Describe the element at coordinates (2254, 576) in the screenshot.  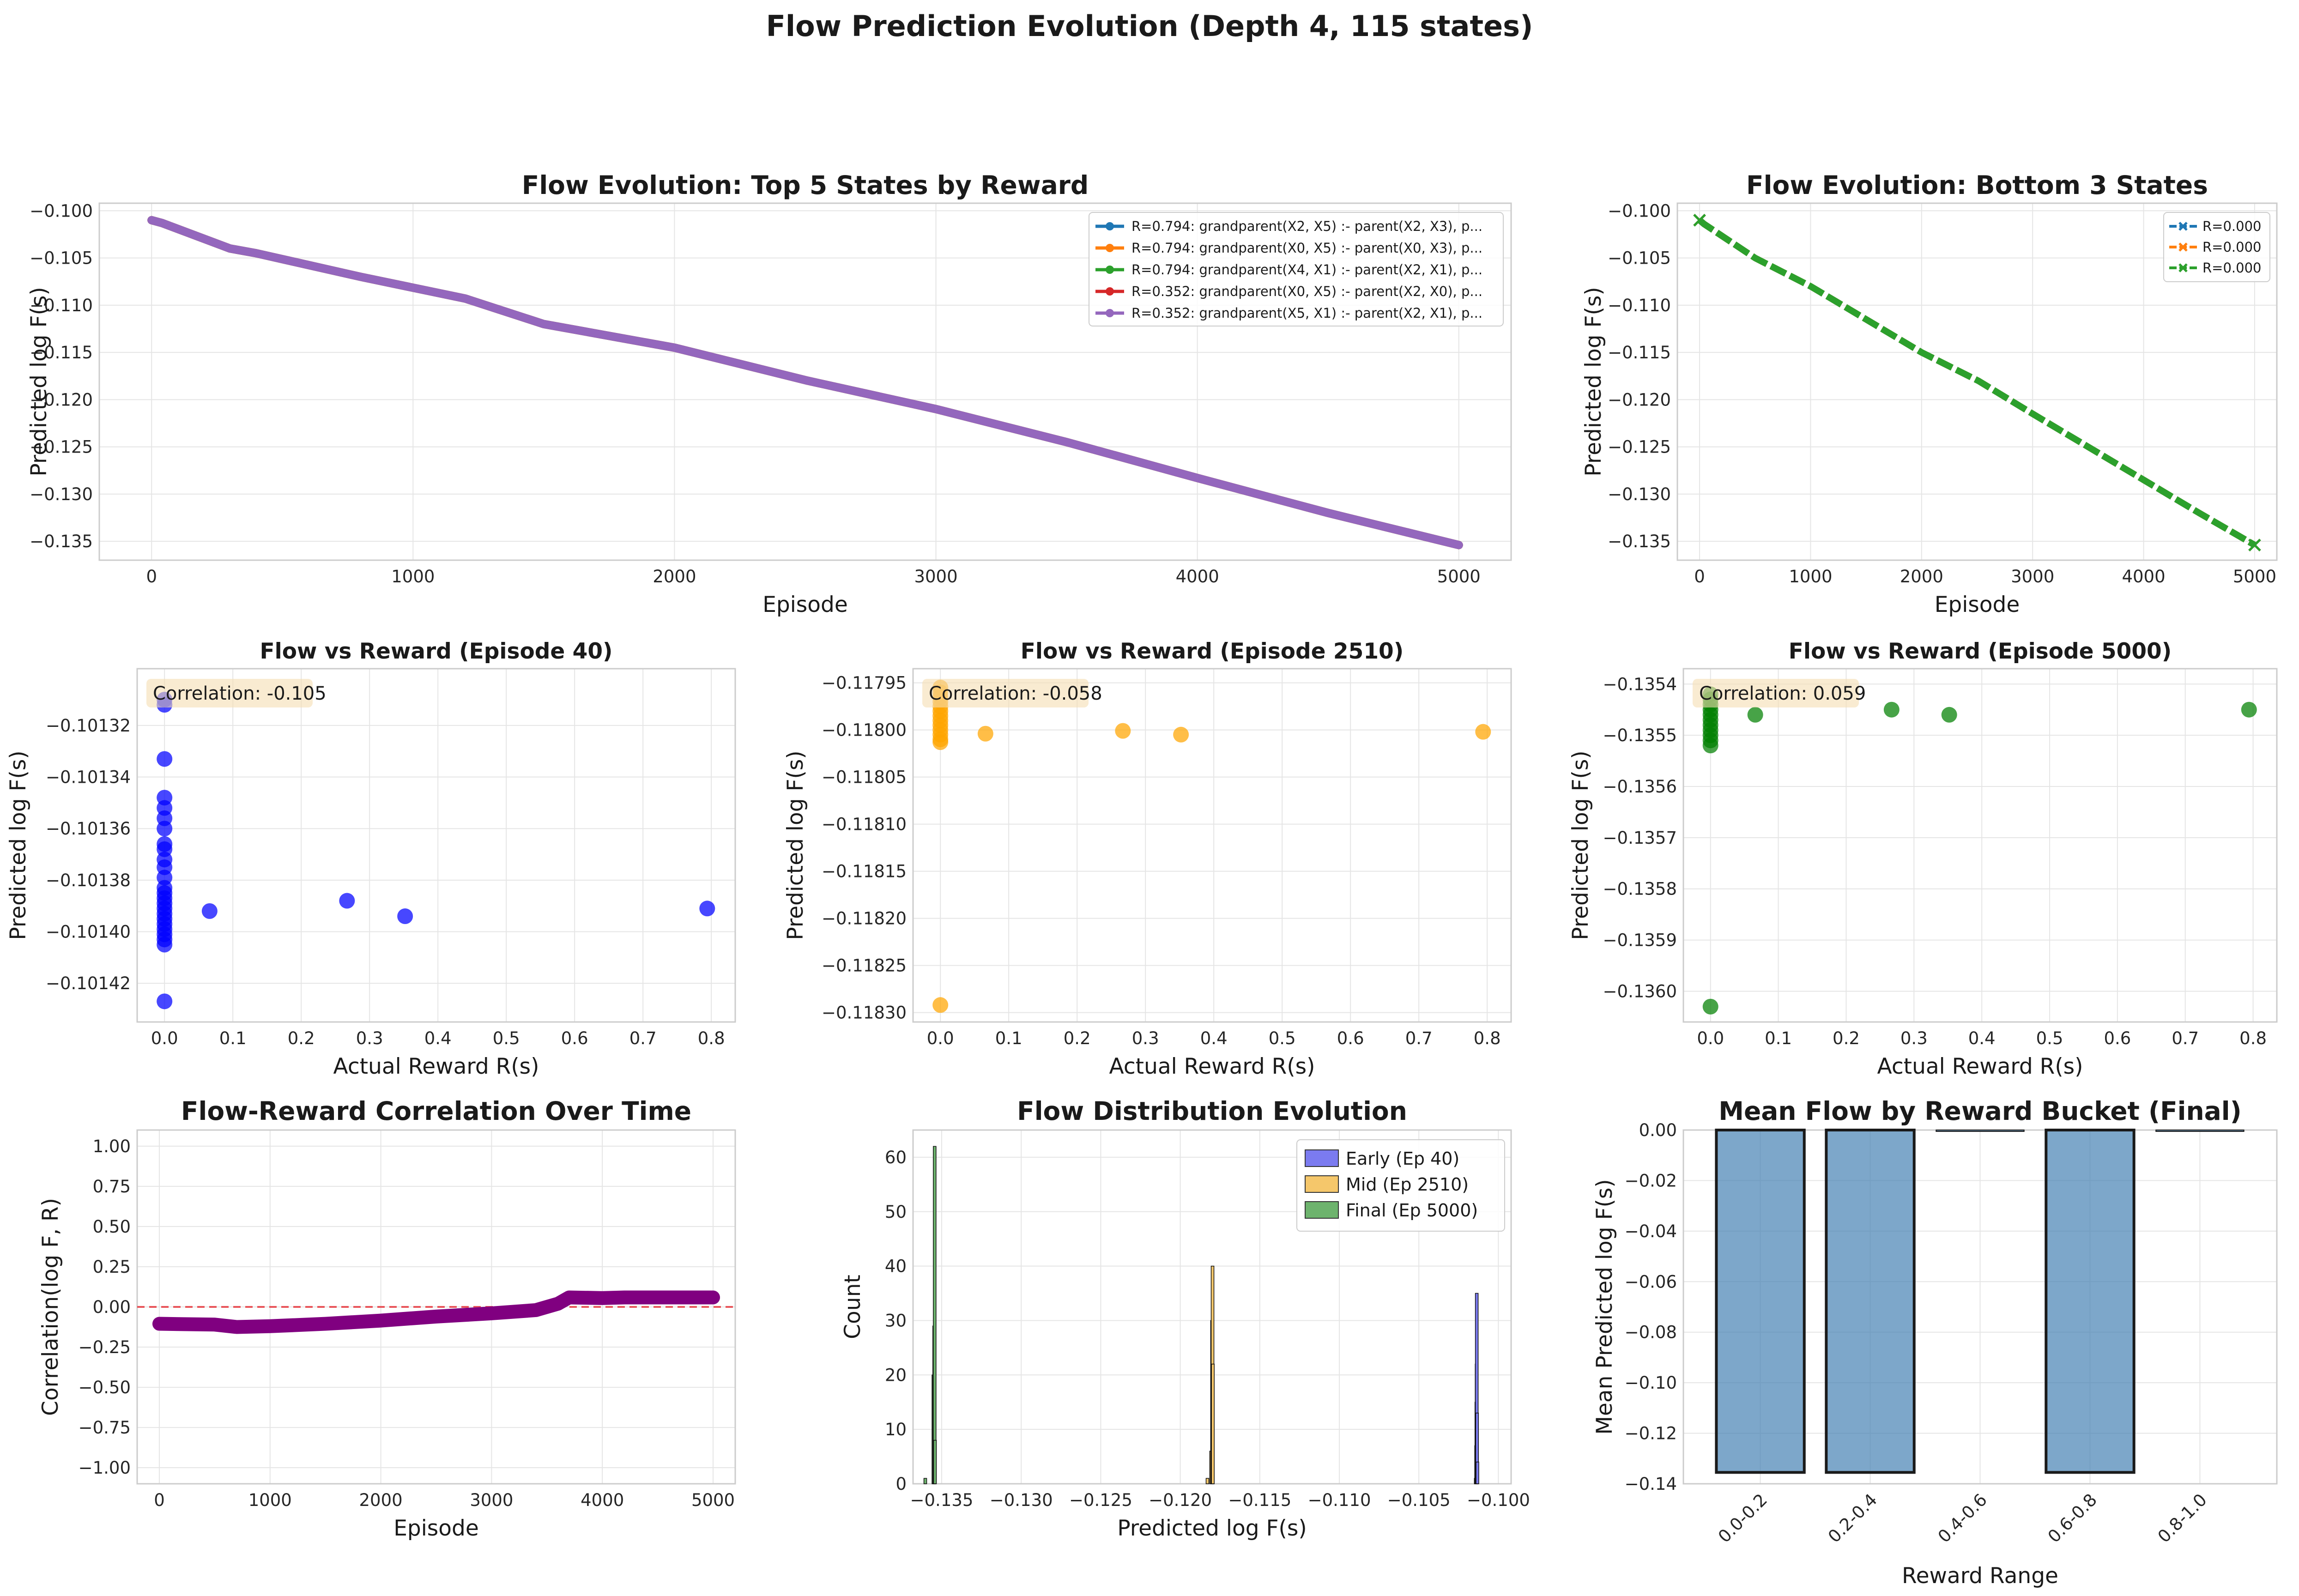
I see `x-tick-label: 5000` at that location.